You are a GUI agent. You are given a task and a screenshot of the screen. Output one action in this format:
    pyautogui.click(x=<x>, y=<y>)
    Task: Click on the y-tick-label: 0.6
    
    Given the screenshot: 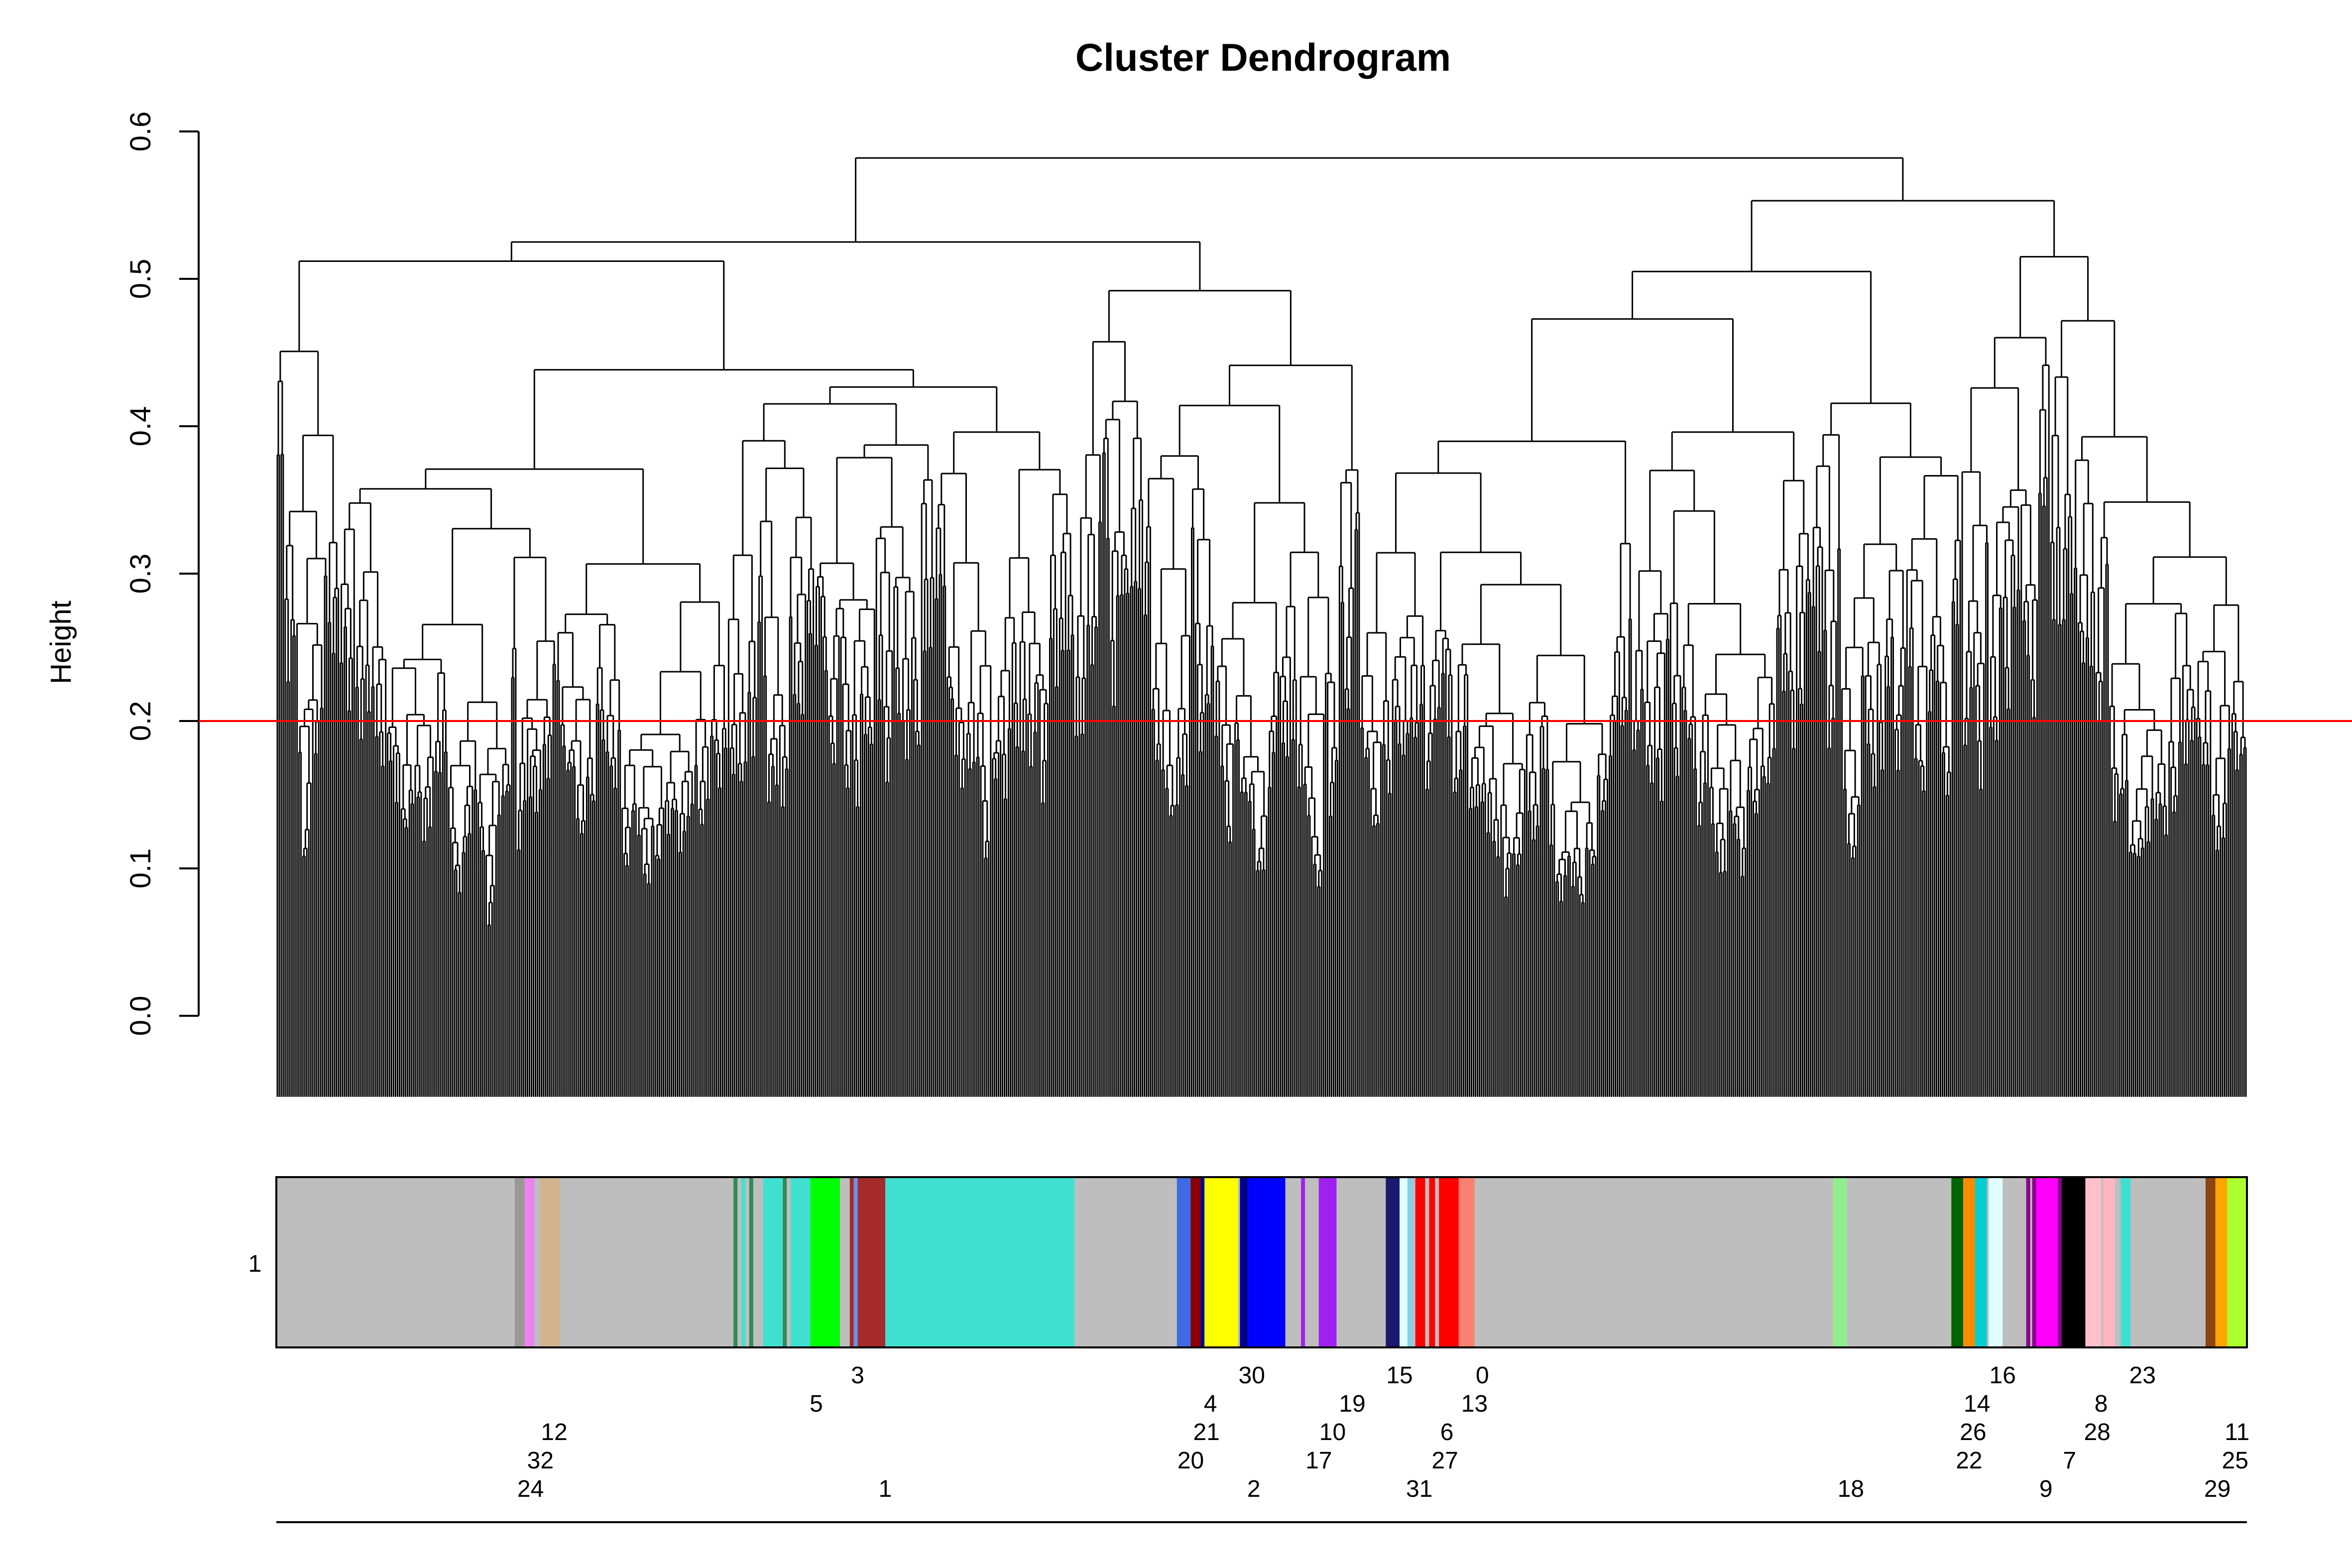 What is the action you would take?
    pyautogui.click(x=140, y=132)
    